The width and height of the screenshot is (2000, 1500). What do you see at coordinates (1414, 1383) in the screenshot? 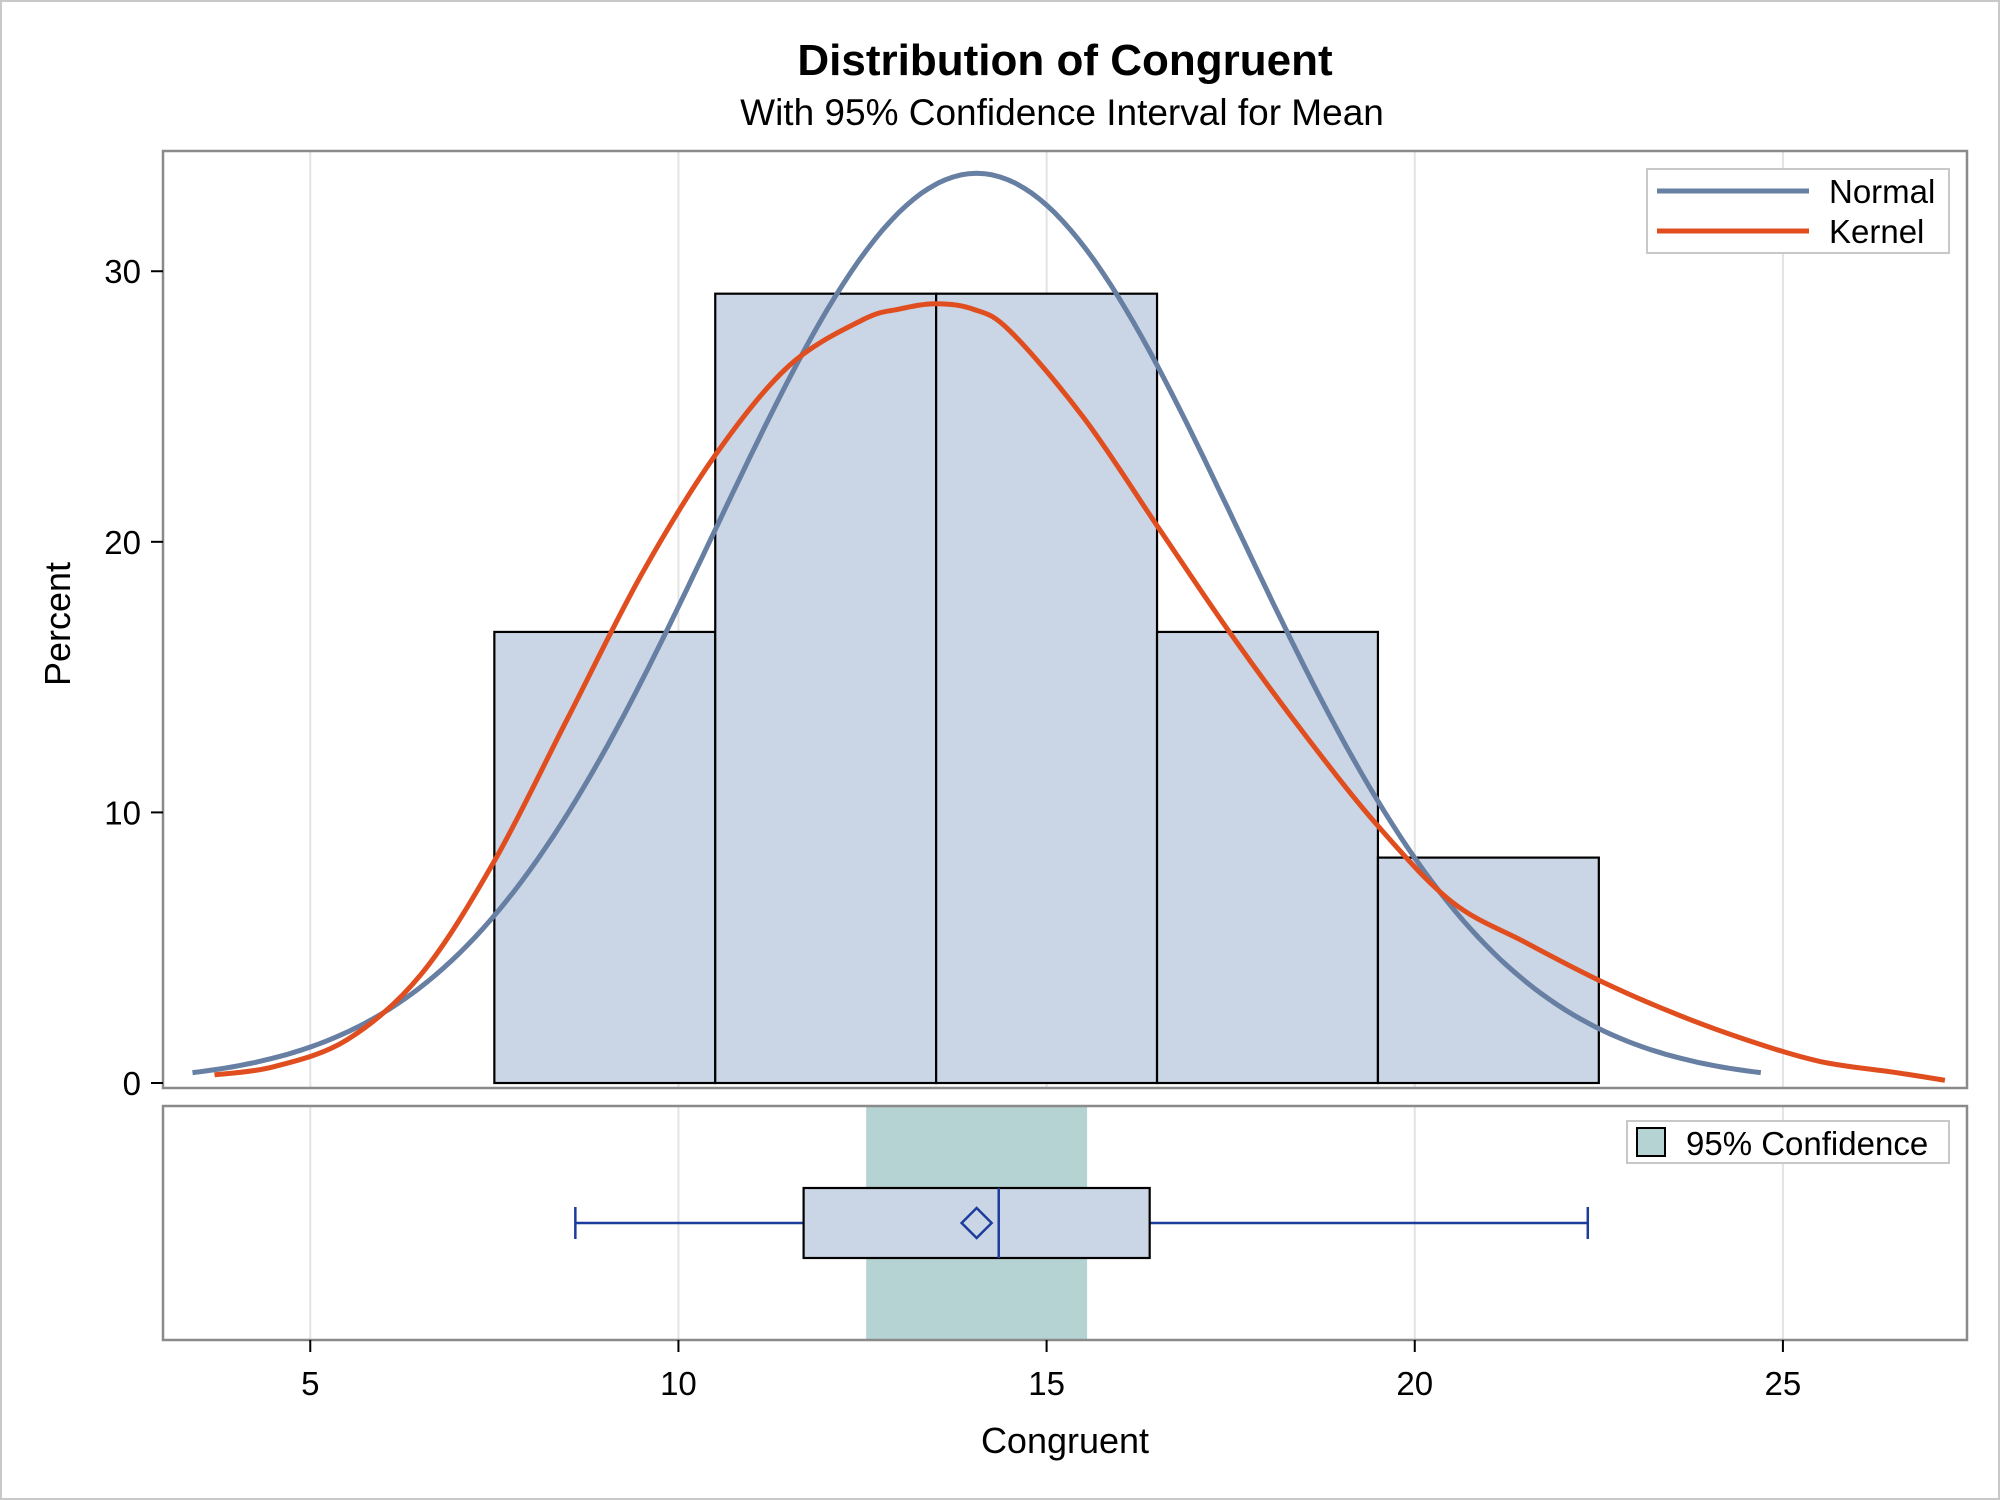
I see `x-tick-label-20: 20` at bounding box center [1414, 1383].